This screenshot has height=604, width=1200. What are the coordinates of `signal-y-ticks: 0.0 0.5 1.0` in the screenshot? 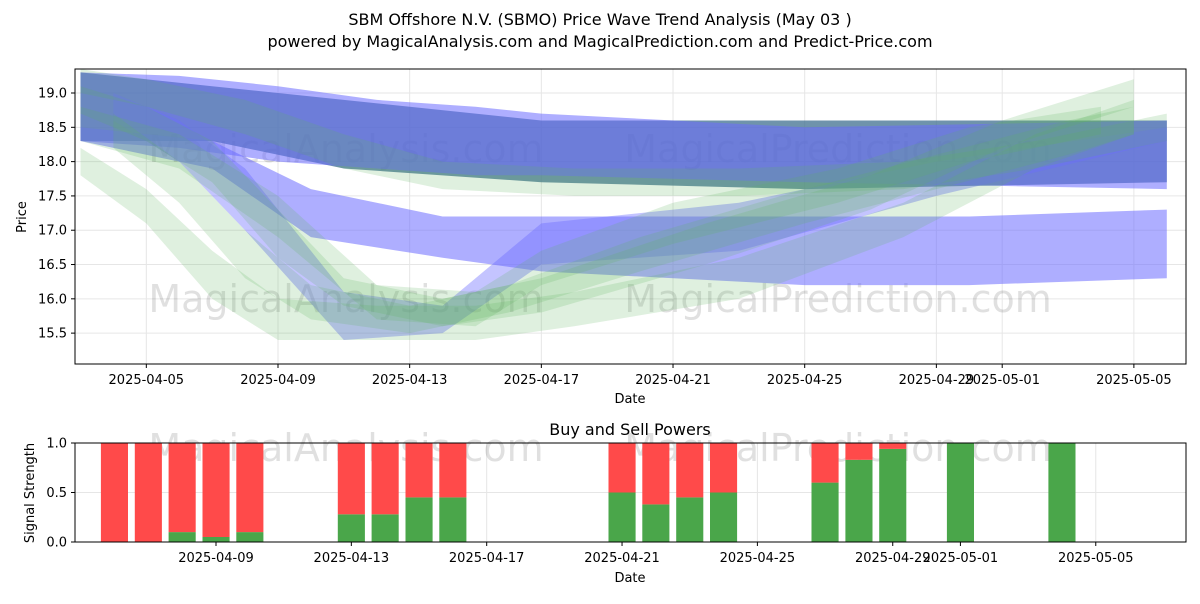 It's located at (60, 494).